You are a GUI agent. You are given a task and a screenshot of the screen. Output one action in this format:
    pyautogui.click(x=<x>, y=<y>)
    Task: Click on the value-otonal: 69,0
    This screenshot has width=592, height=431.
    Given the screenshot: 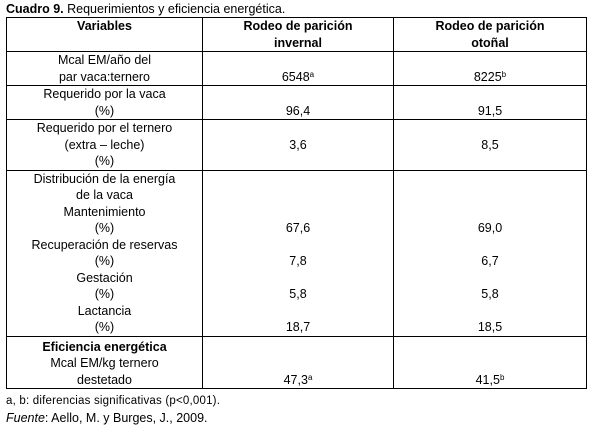 What is the action you would take?
    pyautogui.click(x=490, y=220)
    